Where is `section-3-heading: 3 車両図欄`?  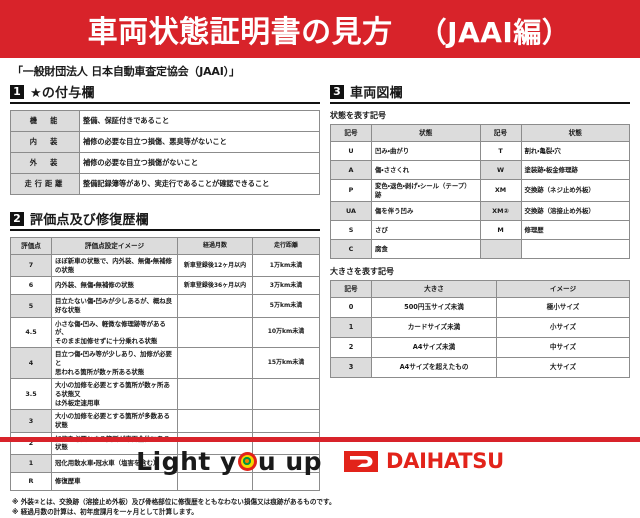
section-3-heading: 3 車両図欄 is located at coordinates (480, 93).